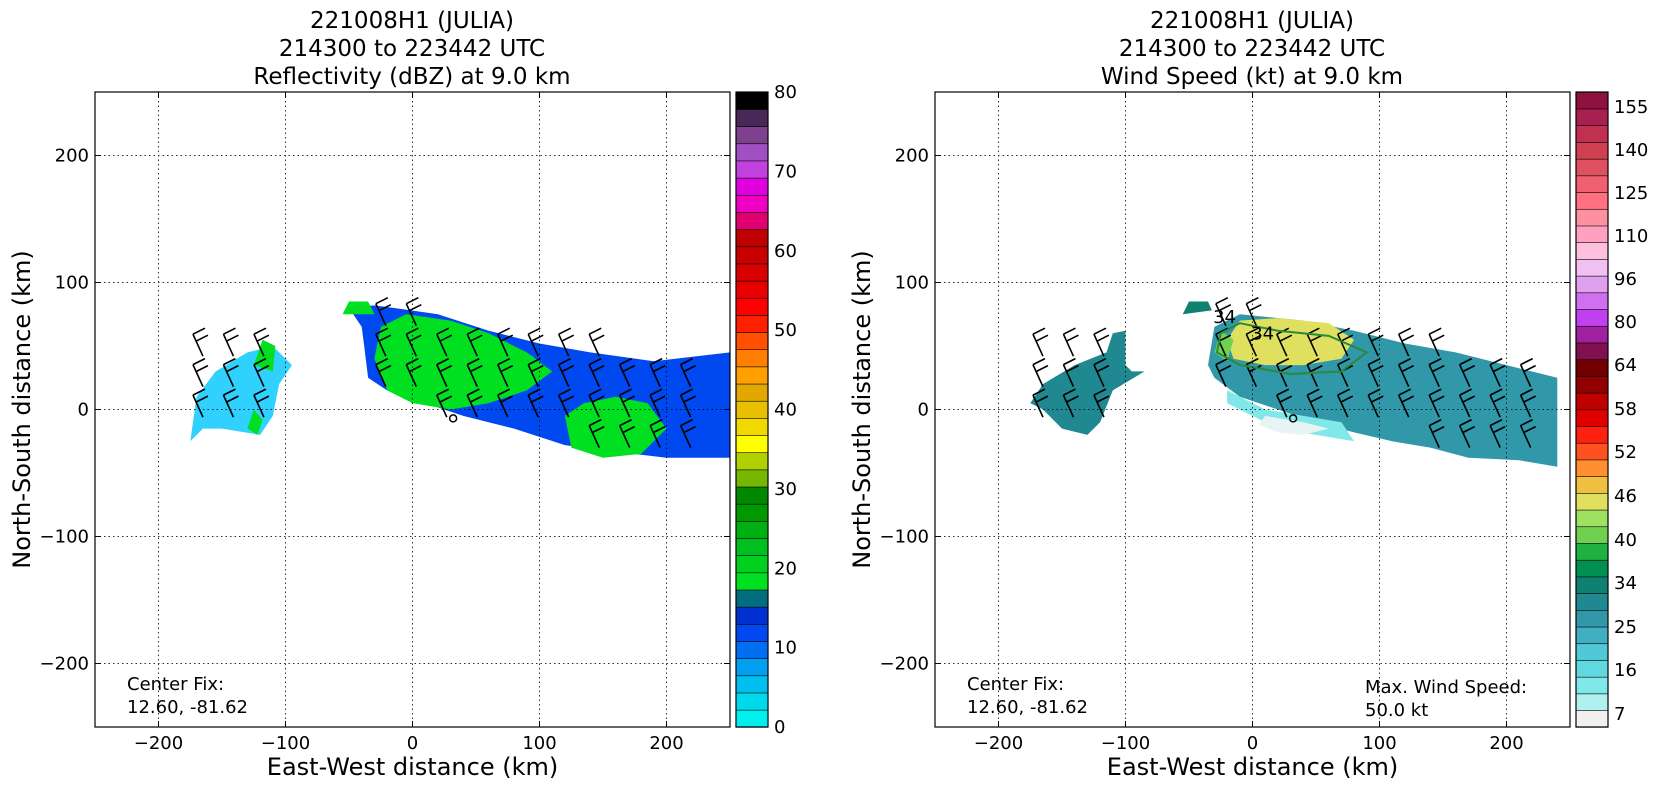 This screenshot has width=1655, height=787. Describe the element at coordinates (1252, 743) in the screenshot. I see `x-tick-label: 0` at that location.